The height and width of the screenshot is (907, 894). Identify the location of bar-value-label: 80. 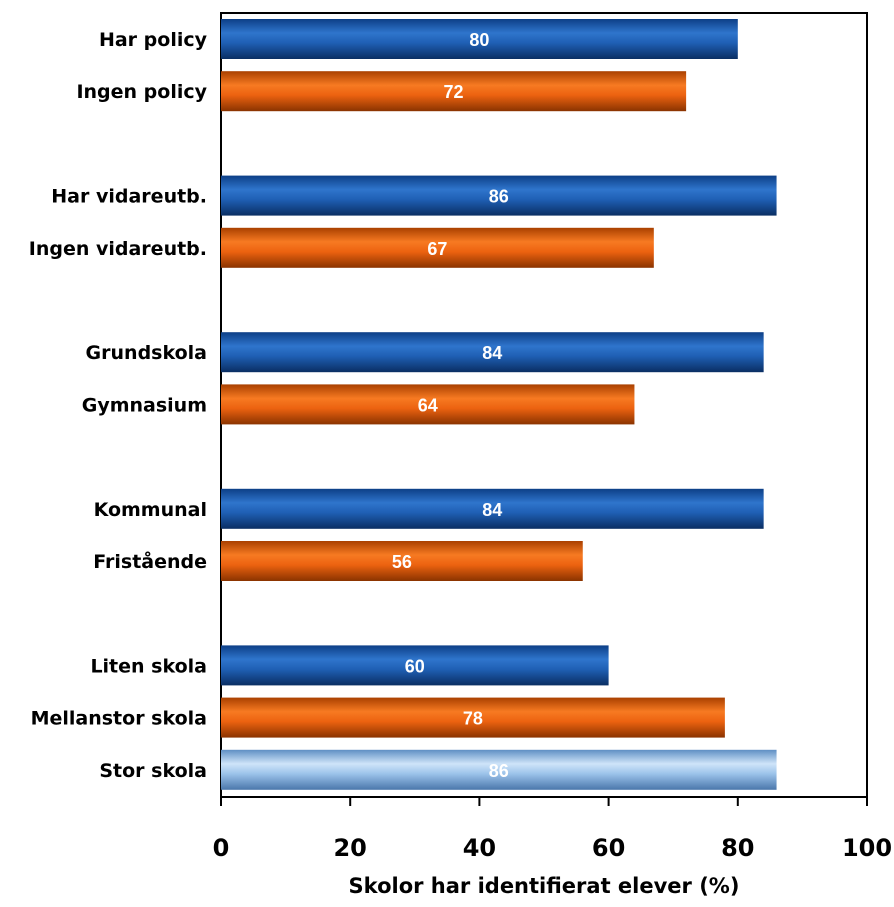
(479, 40).